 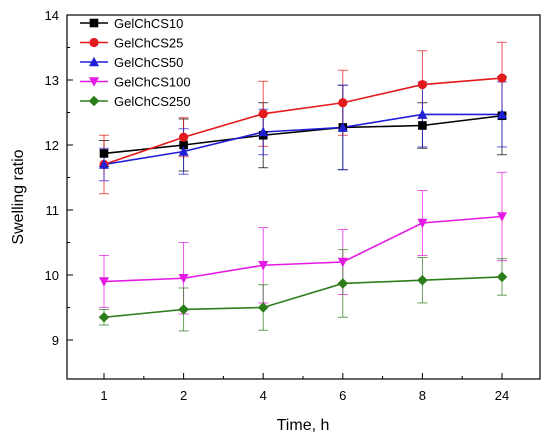 I want to click on x-axis-title: Time, h, so click(x=303, y=425).